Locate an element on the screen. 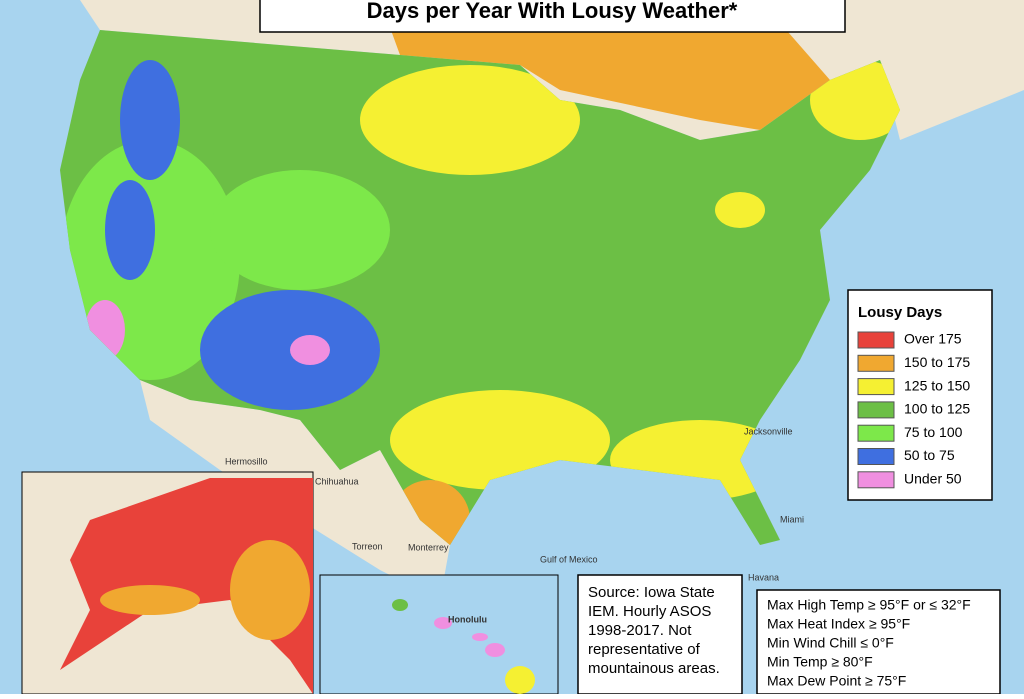 The image size is (1024, 699). criteria-line: Min Temp ≥ 80°F is located at coordinates (820, 662).